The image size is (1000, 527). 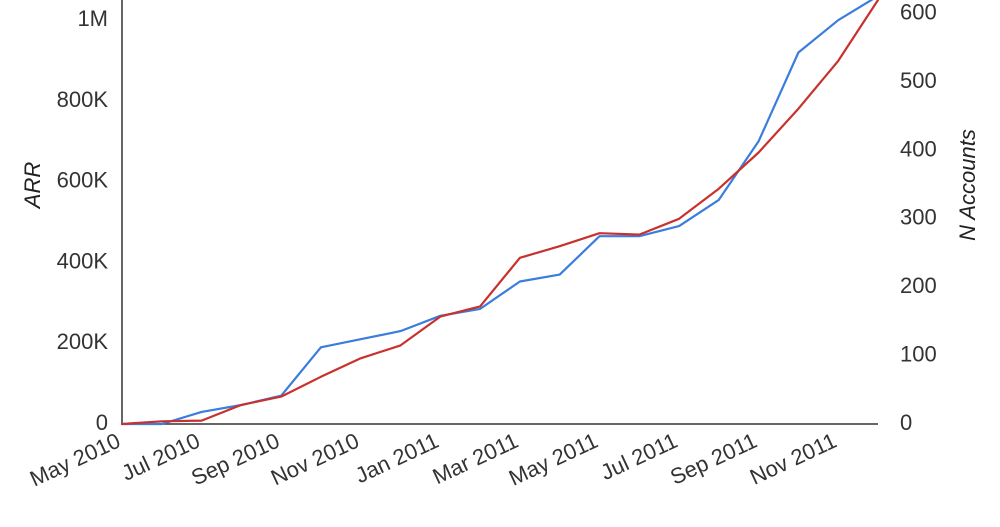 What do you see at coordinates (83, 99) in the screenshot?
I see `y-tick-label: 800K` at bounding box center [83, 99].